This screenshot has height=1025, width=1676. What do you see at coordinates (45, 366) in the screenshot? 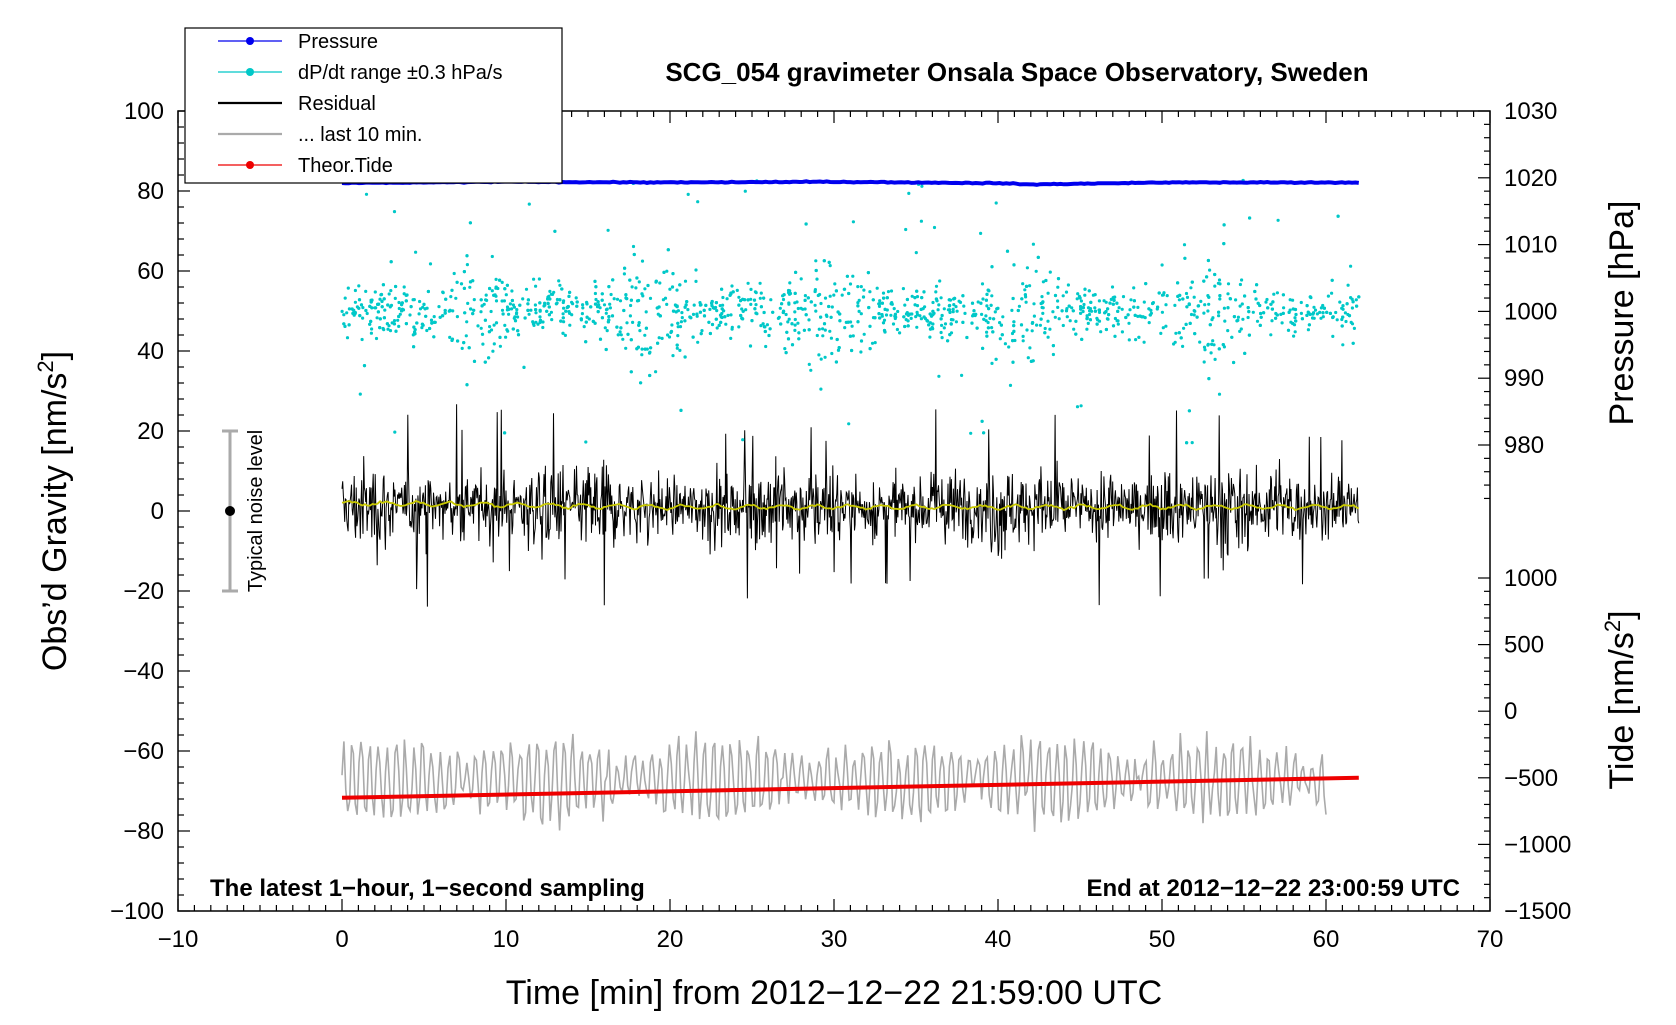
I see `y-axis-label-gravity-sup: 2` at bounding box center [45, 366].